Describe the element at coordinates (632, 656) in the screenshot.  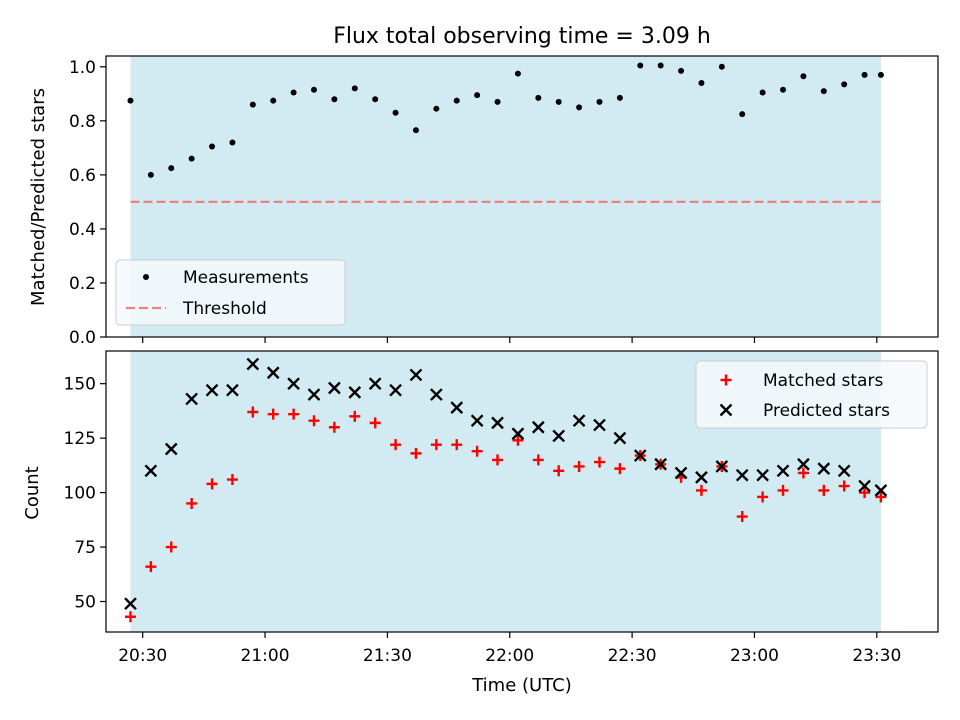
I see `bottom-xtick-label-4: 22:30` at that location.